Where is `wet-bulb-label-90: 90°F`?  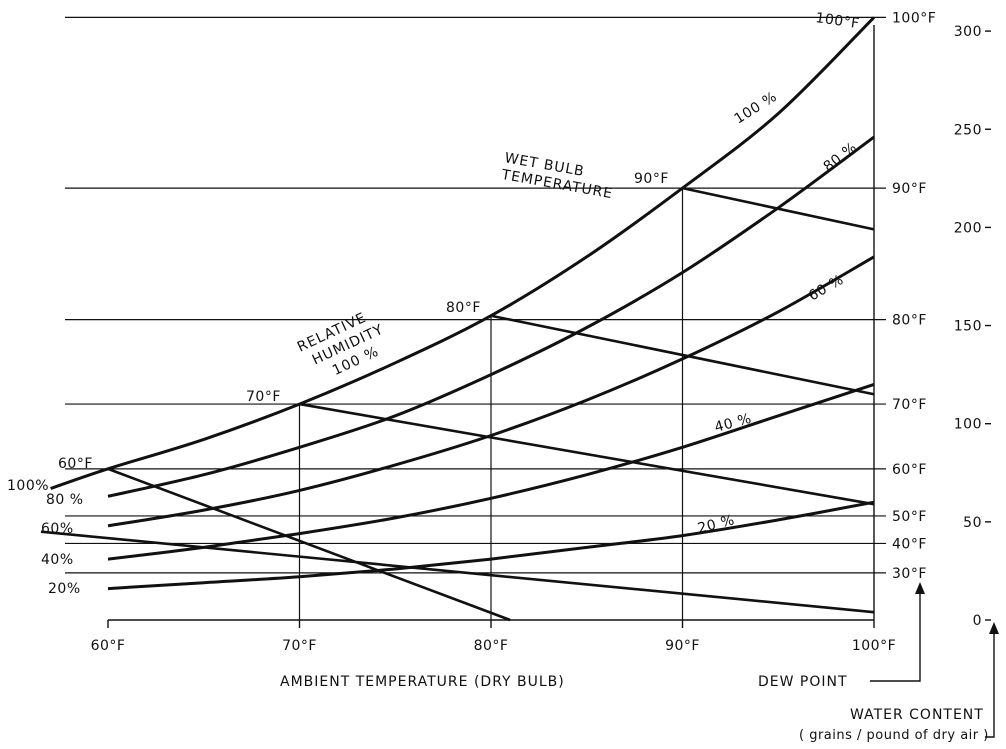
wet-bulb-label-90: 90°F is located at coordinates (651, 179).